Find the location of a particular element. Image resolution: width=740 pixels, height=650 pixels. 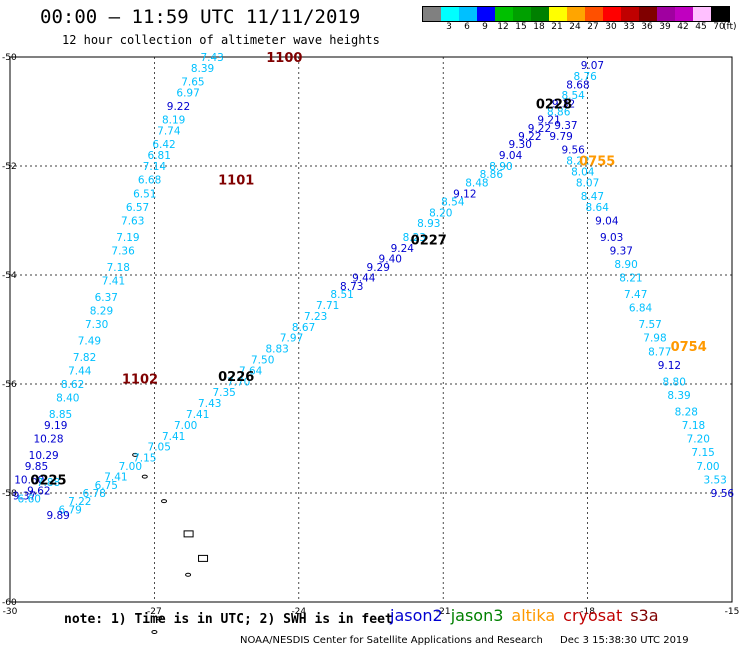

wave-height-label: 9.85 is located at coordinates (36, 467).